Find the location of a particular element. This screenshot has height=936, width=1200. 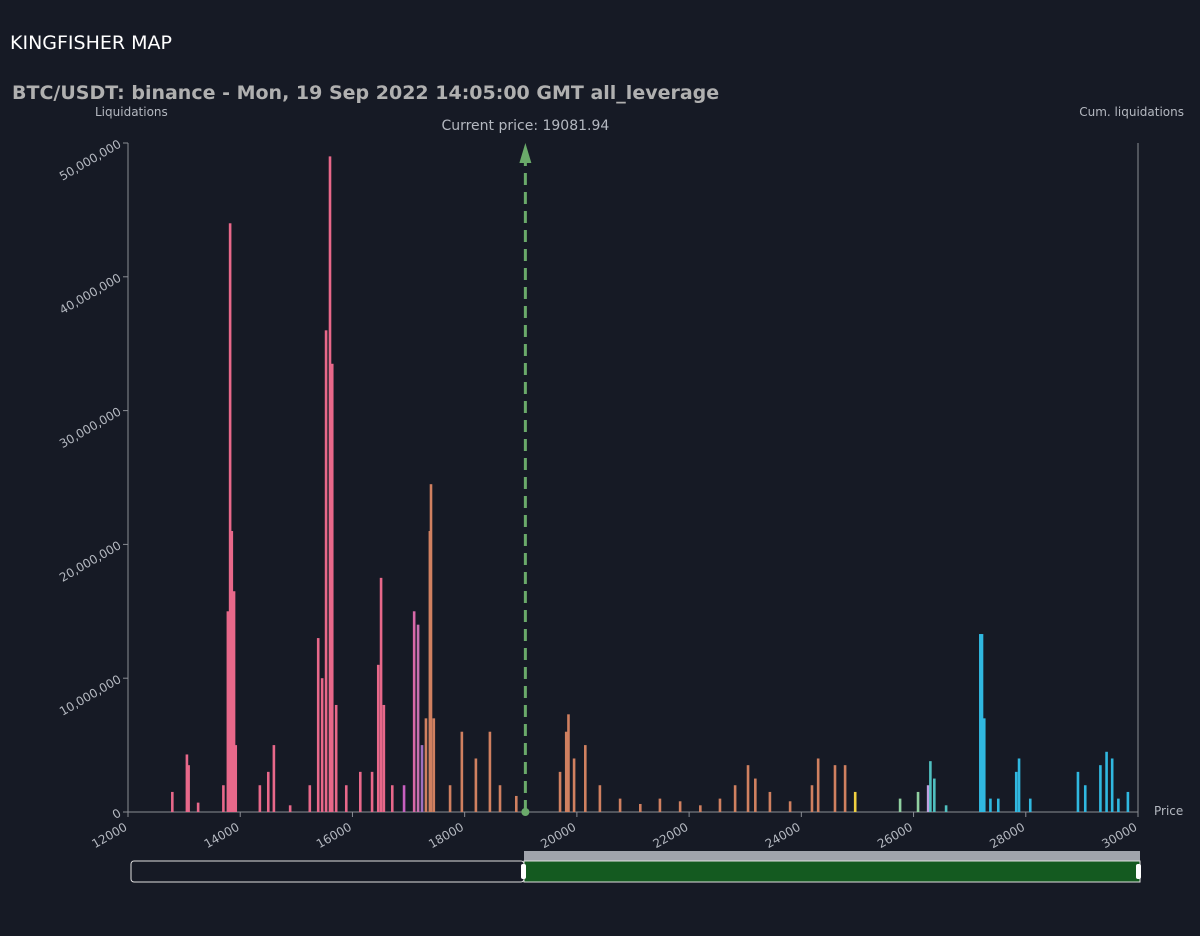

page-title: KINGFISHER MAP is located at coordinates (91, 43).